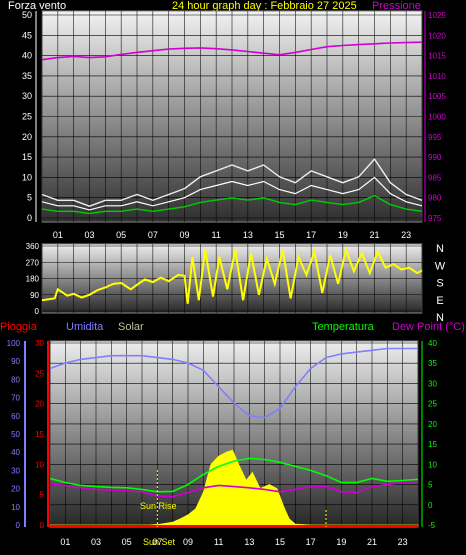 Image resolution: width=466 pixels, height=555 pixels. I want to click on rain-tick-label: 15, so click(39, 434).